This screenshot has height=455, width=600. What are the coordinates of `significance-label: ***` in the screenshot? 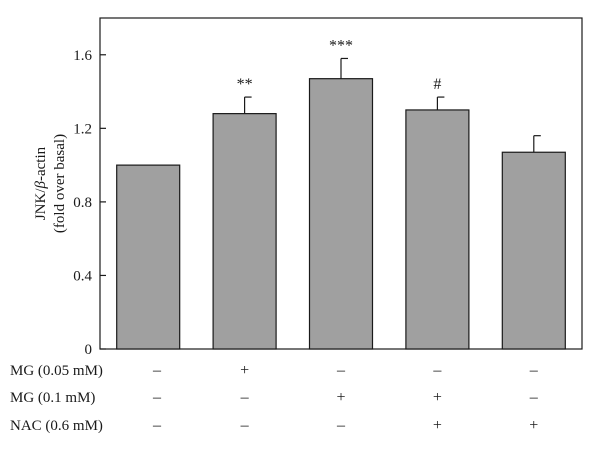 It's located at (341, 45).